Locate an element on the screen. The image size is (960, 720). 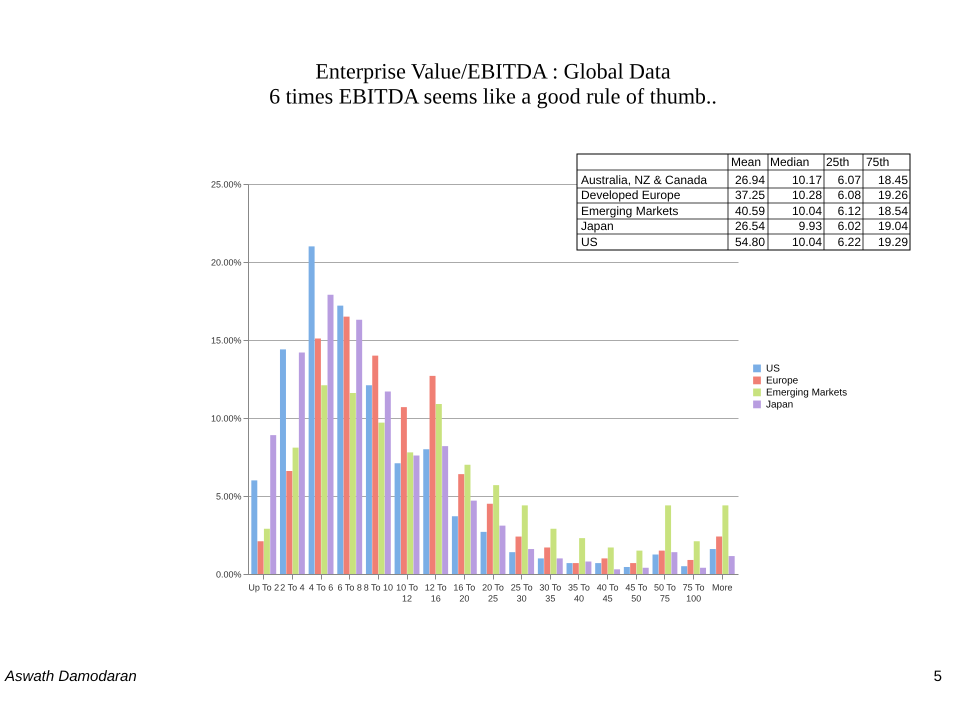
chart-subtitle: 6 times EBITDA seems like a good rule of thumb.. is located at coordinates (493, 96).